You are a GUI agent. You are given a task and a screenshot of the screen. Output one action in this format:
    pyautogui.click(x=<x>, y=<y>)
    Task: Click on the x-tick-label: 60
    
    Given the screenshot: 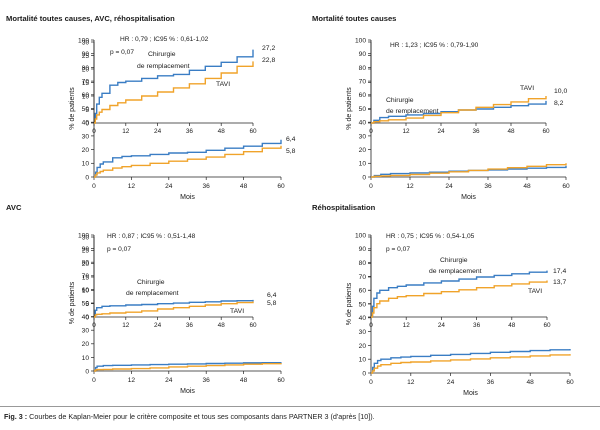 What is the action you would take?
    pyautogui.click(x=281, y=186)
    